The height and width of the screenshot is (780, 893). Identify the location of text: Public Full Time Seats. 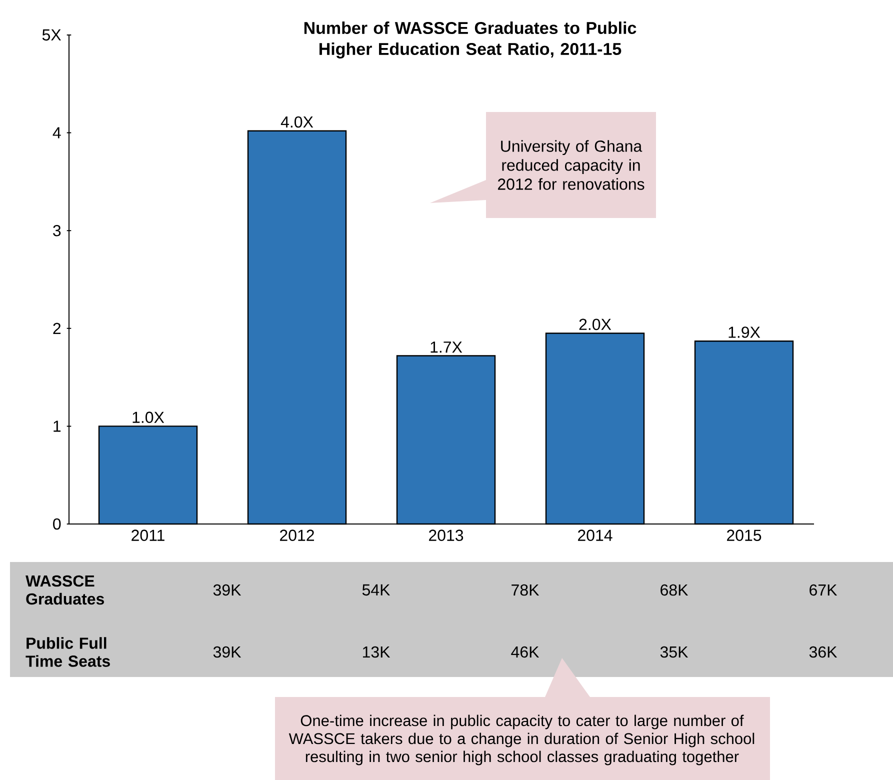
(68, 652).